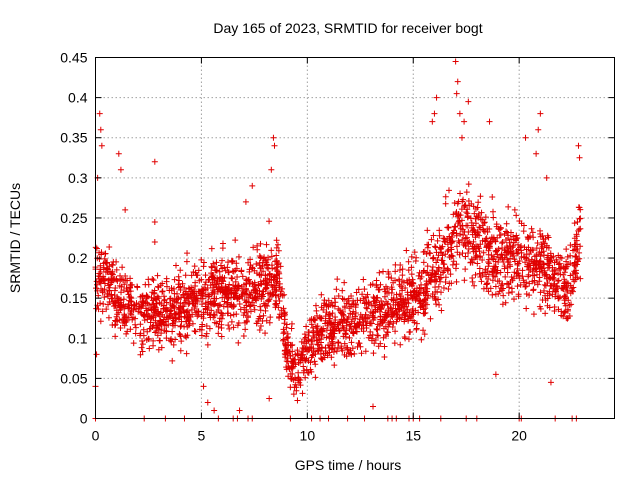  I want to click on y-tick-label: 0.35, so click(73, 138).